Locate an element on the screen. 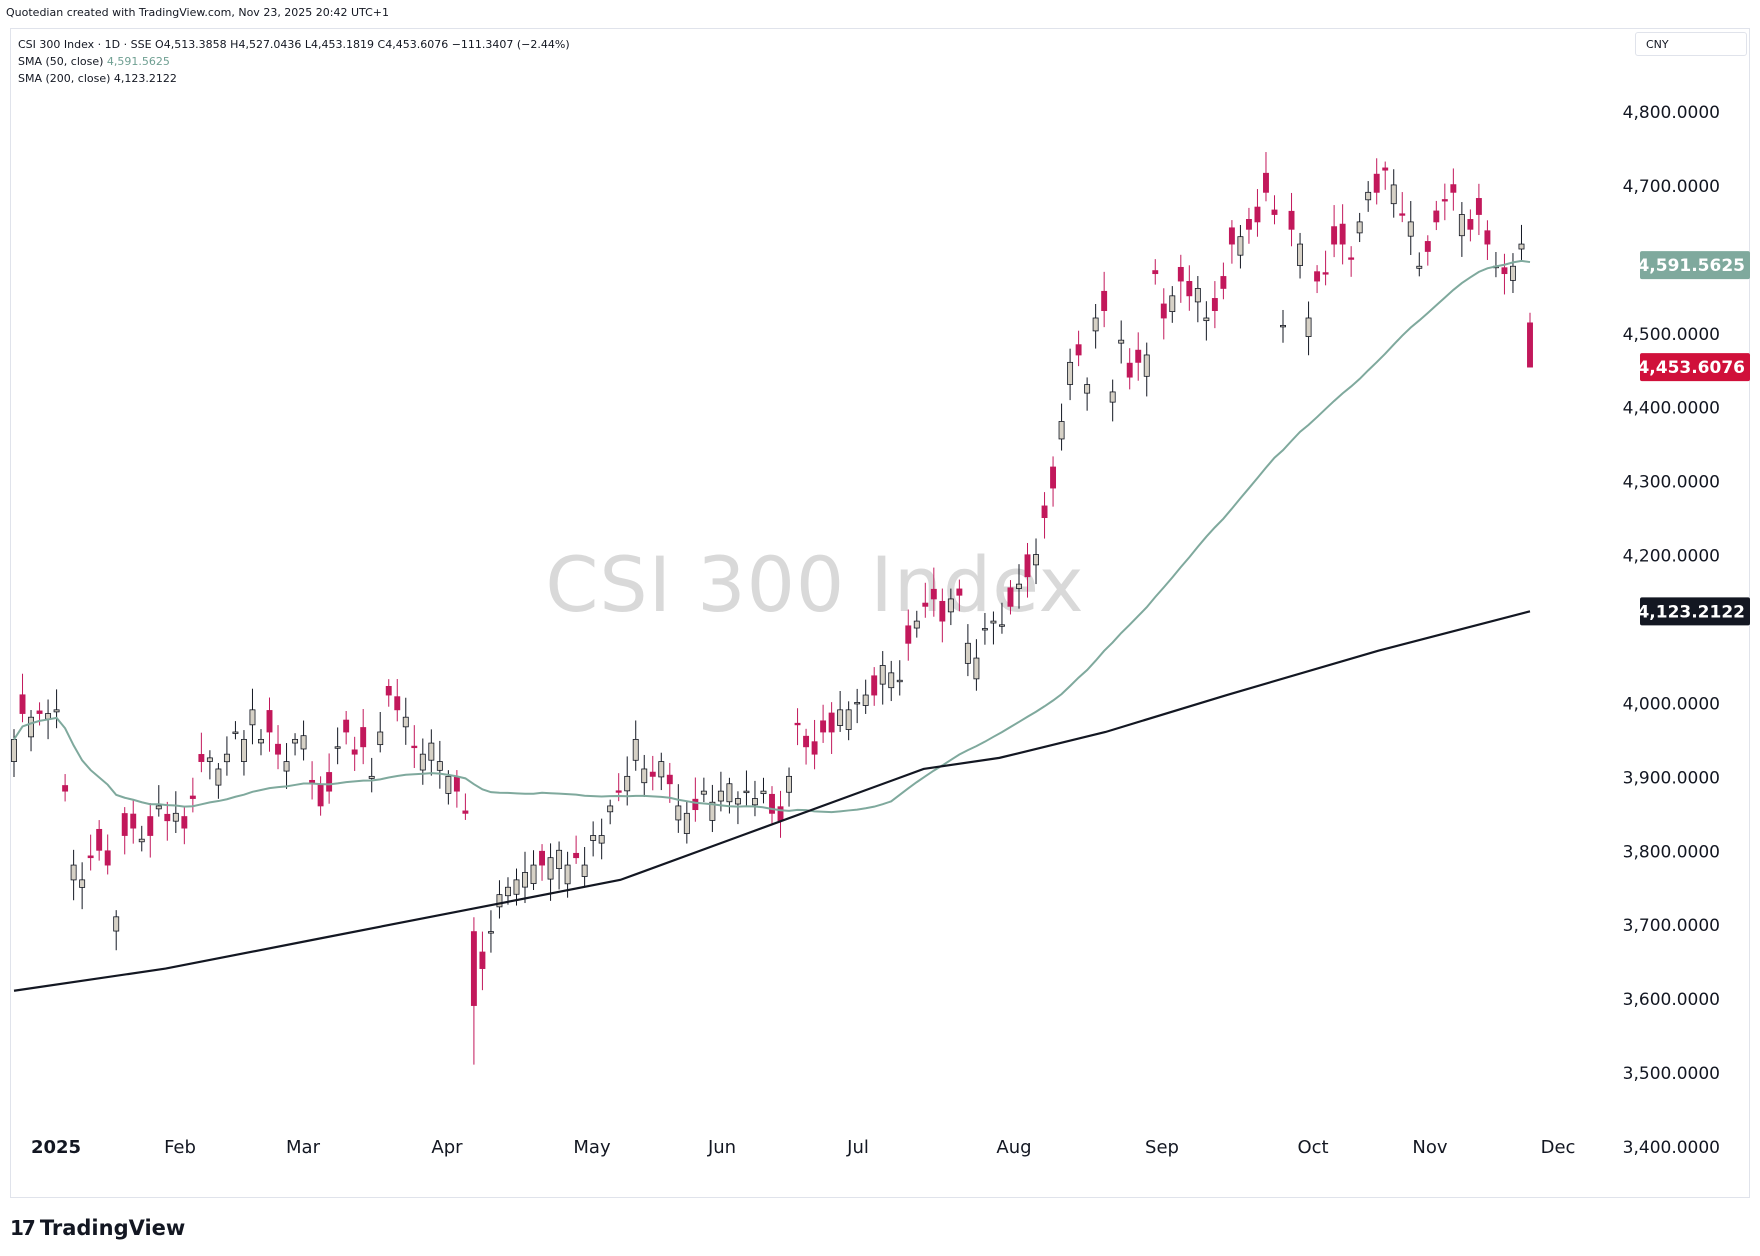 Image resolution: width=1760 pixels, height=1256 pixels. tradingview-logo: 𝟭𝟳 TradingView is located at coordinates (97, 1228).